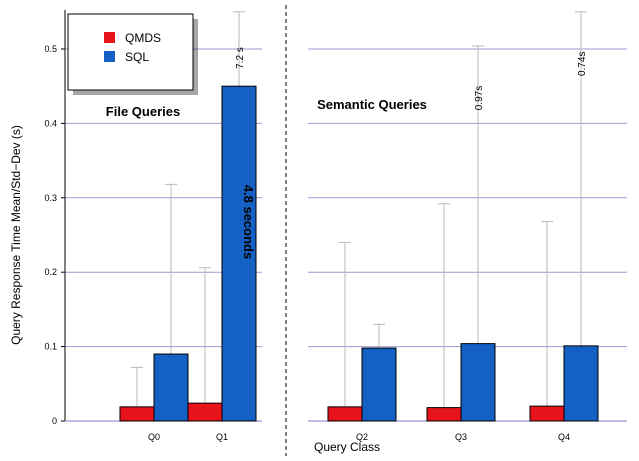 The height and width of the screenshot is (461, 639). Describe the element at coordinates (461, 437) in the screenshot. I see `x-tick-label: Q3` at that location.